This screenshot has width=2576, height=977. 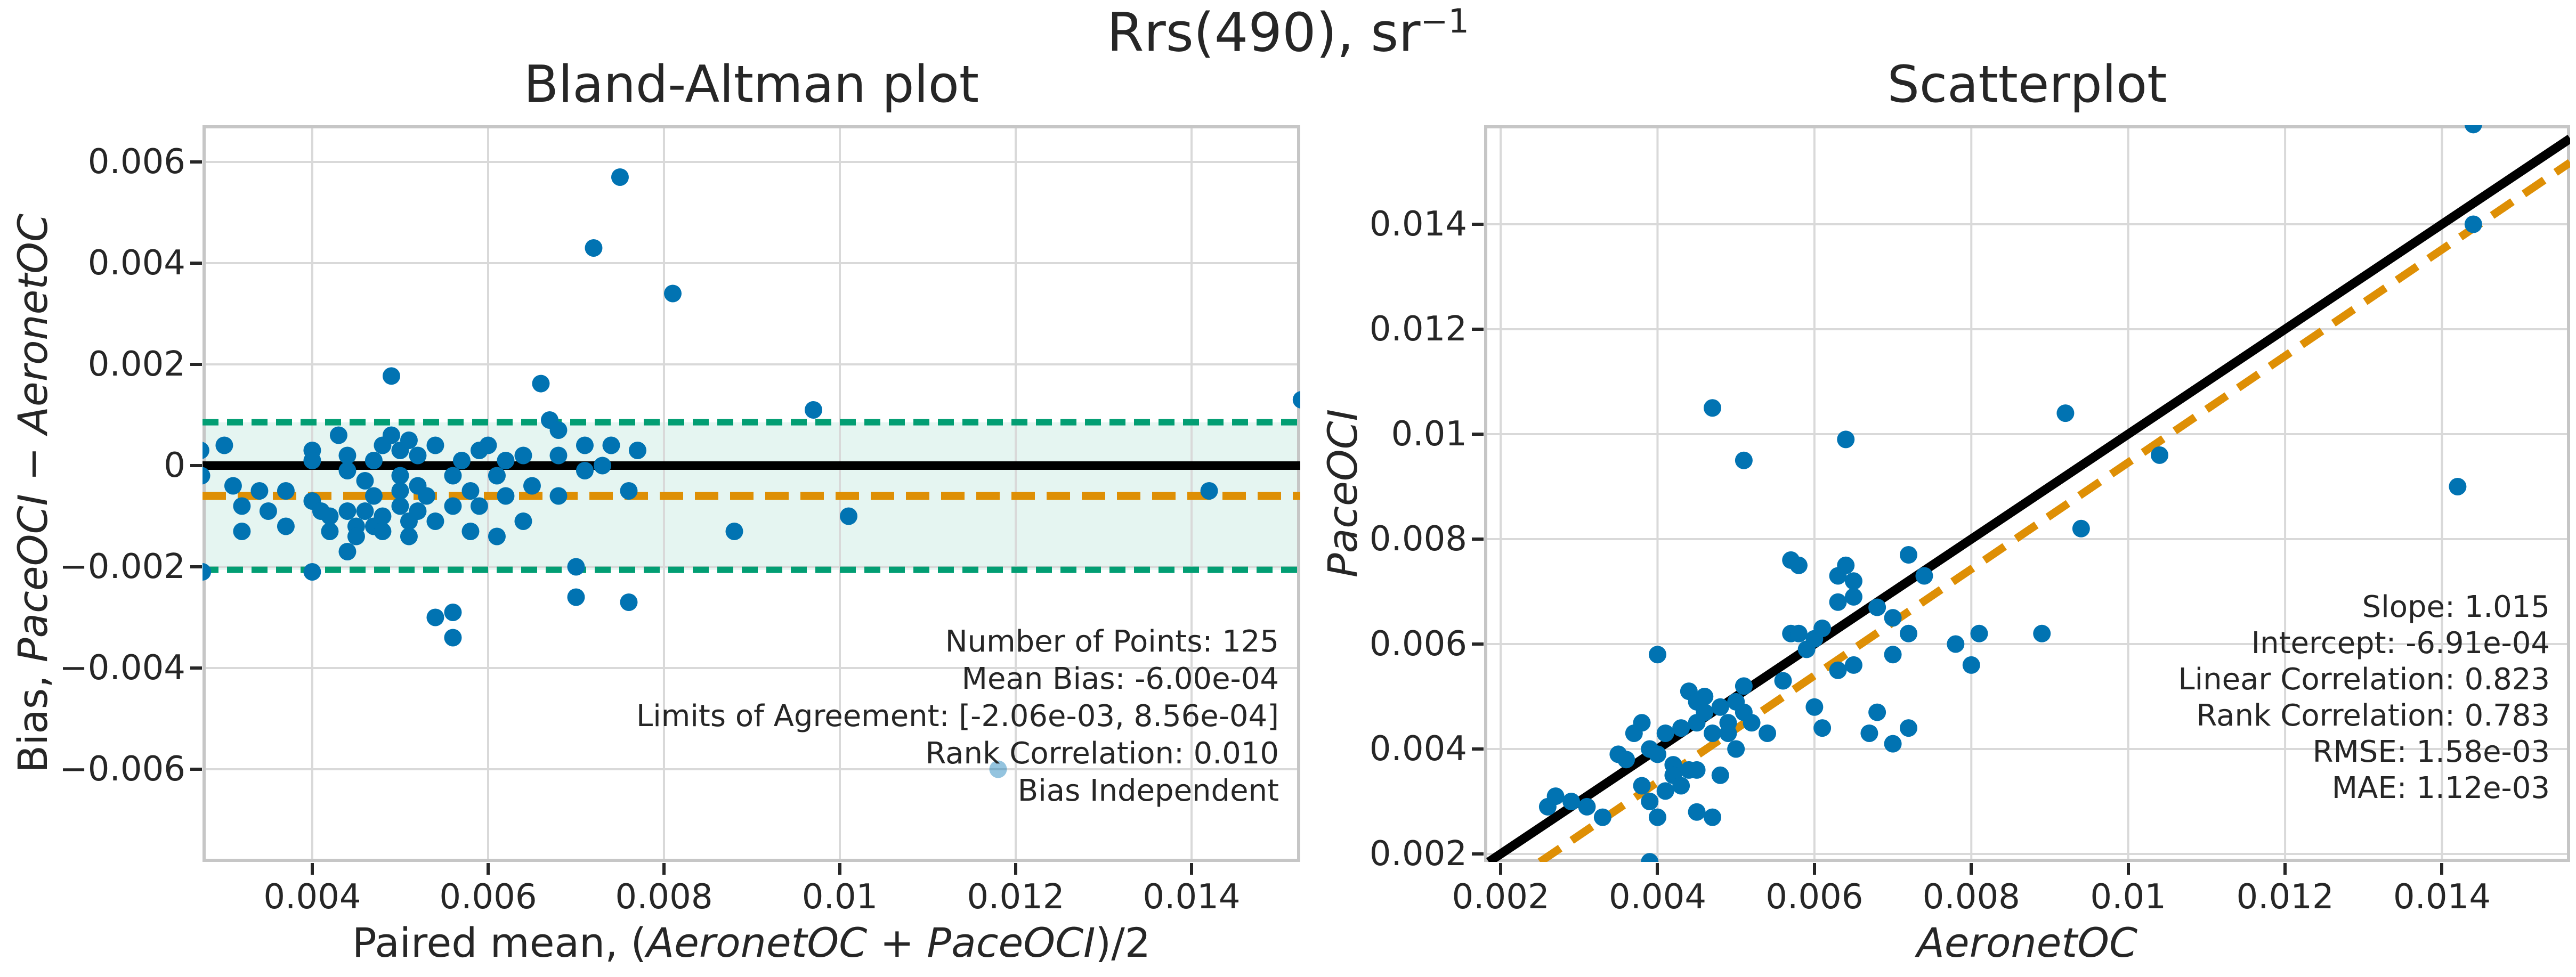 I want to click on x-tick-label: 0.008, so click(x=1971, y=897).